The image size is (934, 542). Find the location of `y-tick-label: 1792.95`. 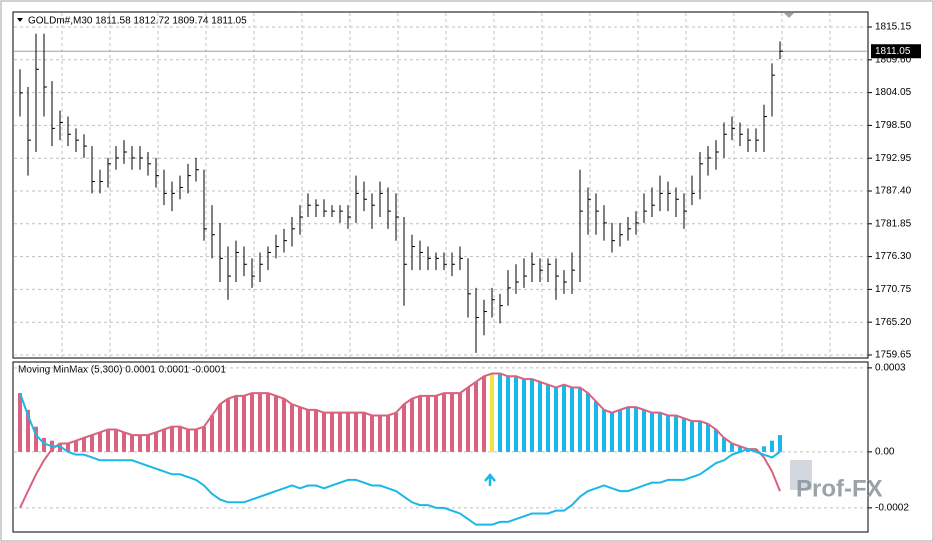

y-tick-label: 1792.95 is located at coordinates (893, 158).